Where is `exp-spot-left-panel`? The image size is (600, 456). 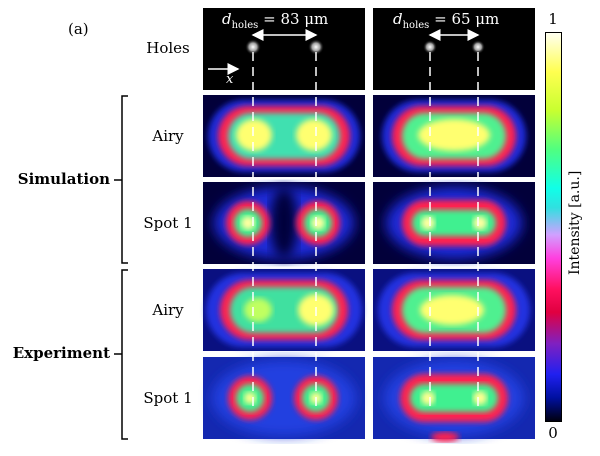 exp-spot-left-panel is located at coordinates (284, 398).